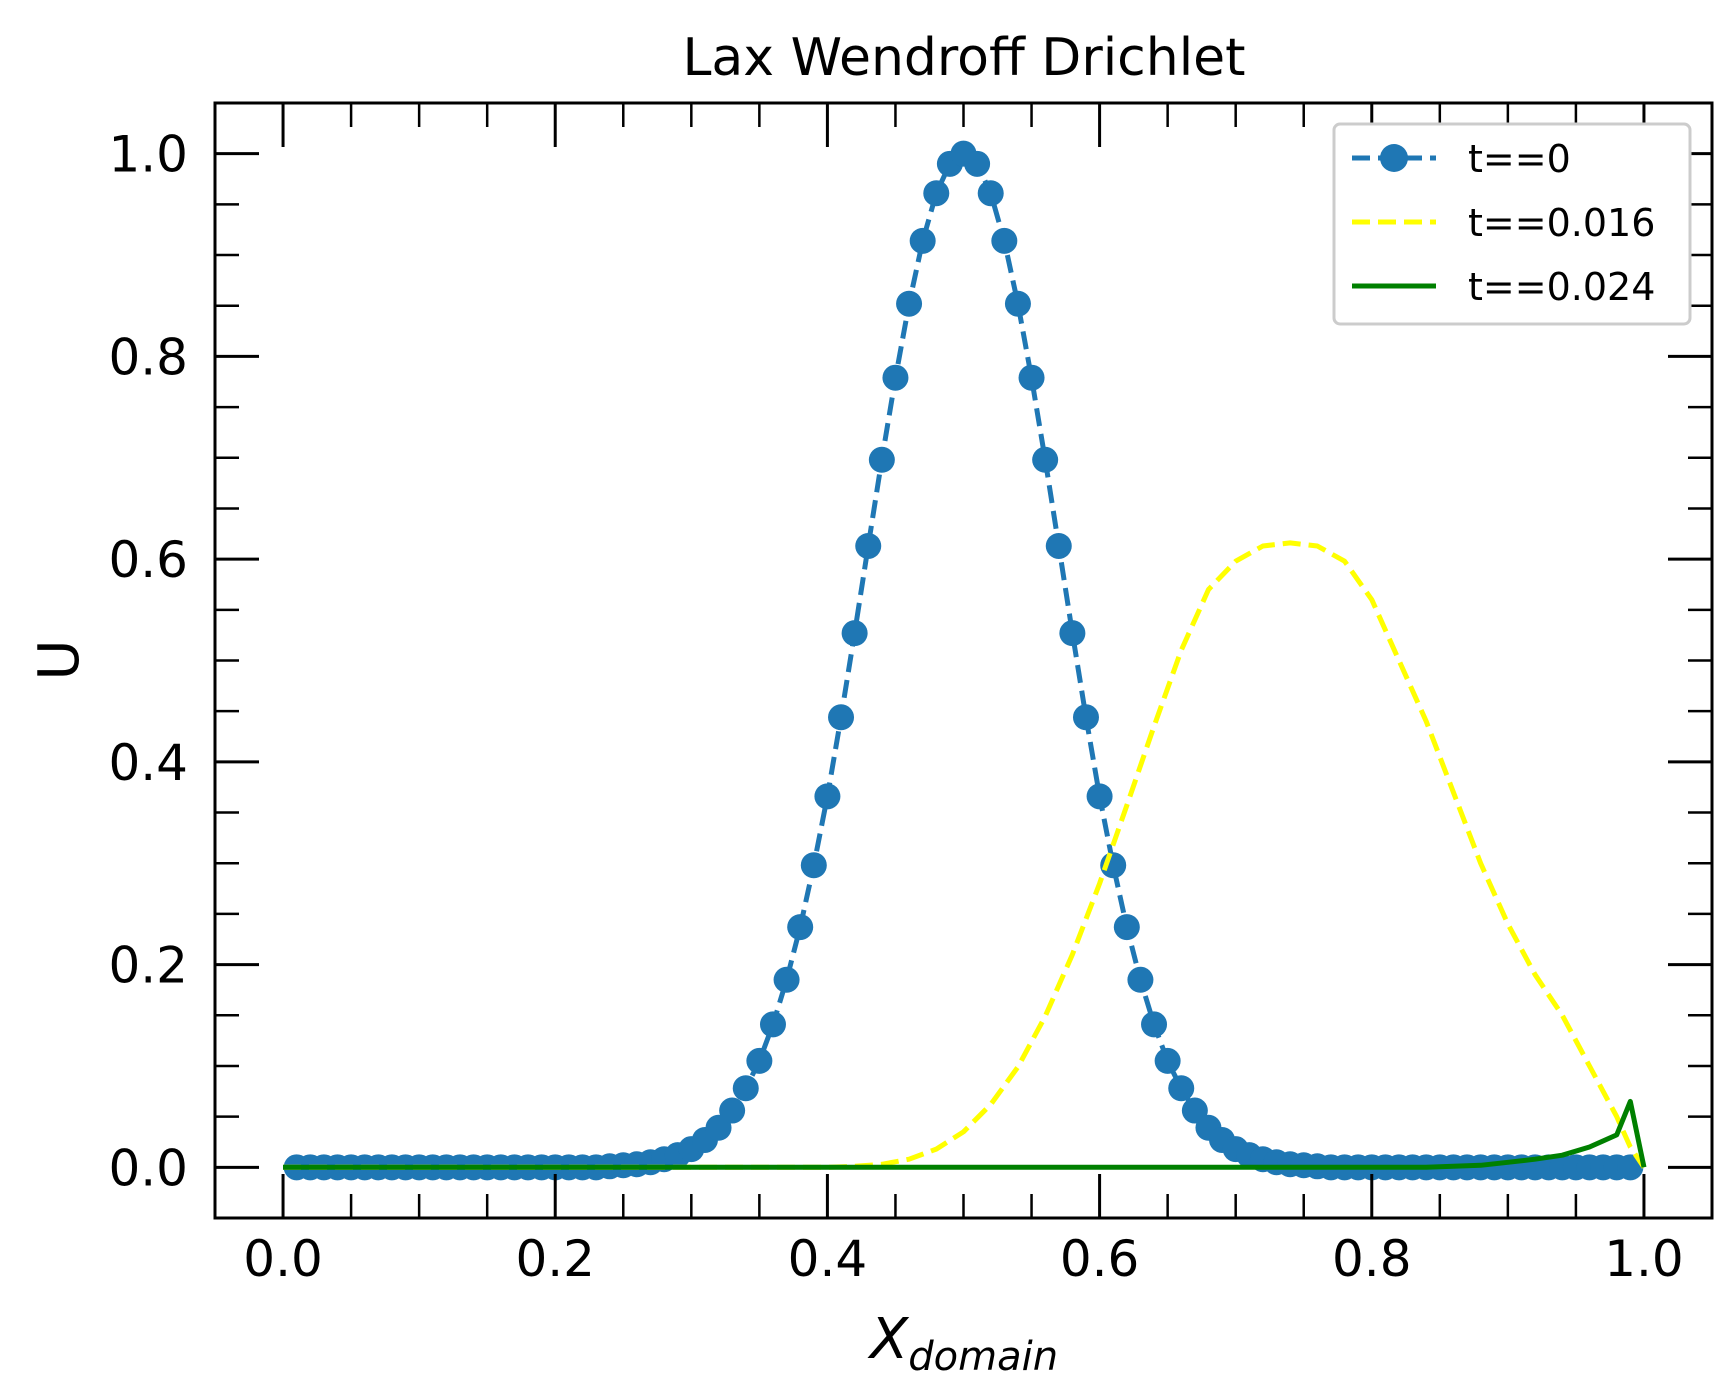 Image resolution: width=1732 pixels, height=1394 pixels. I want to click on x-tick-label-3: 0.6, so click(1100, 1259).